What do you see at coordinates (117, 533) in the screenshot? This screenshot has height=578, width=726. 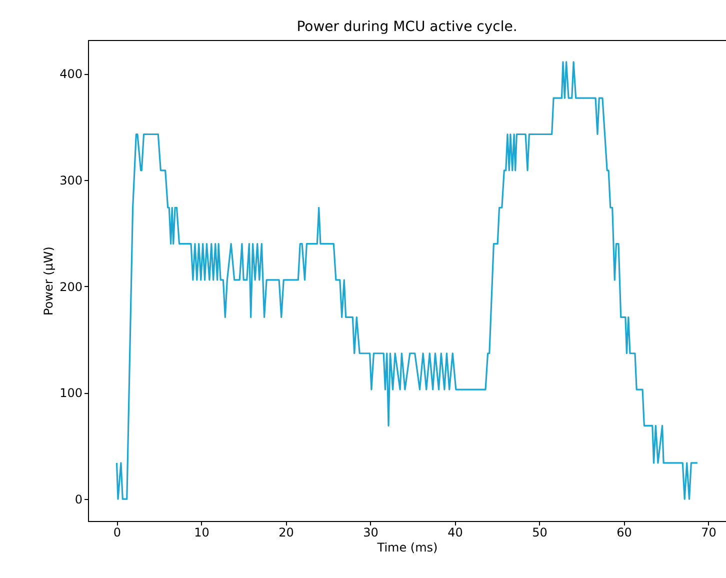 I see `x-tick-label: 0` at bounding box center [117, 533].